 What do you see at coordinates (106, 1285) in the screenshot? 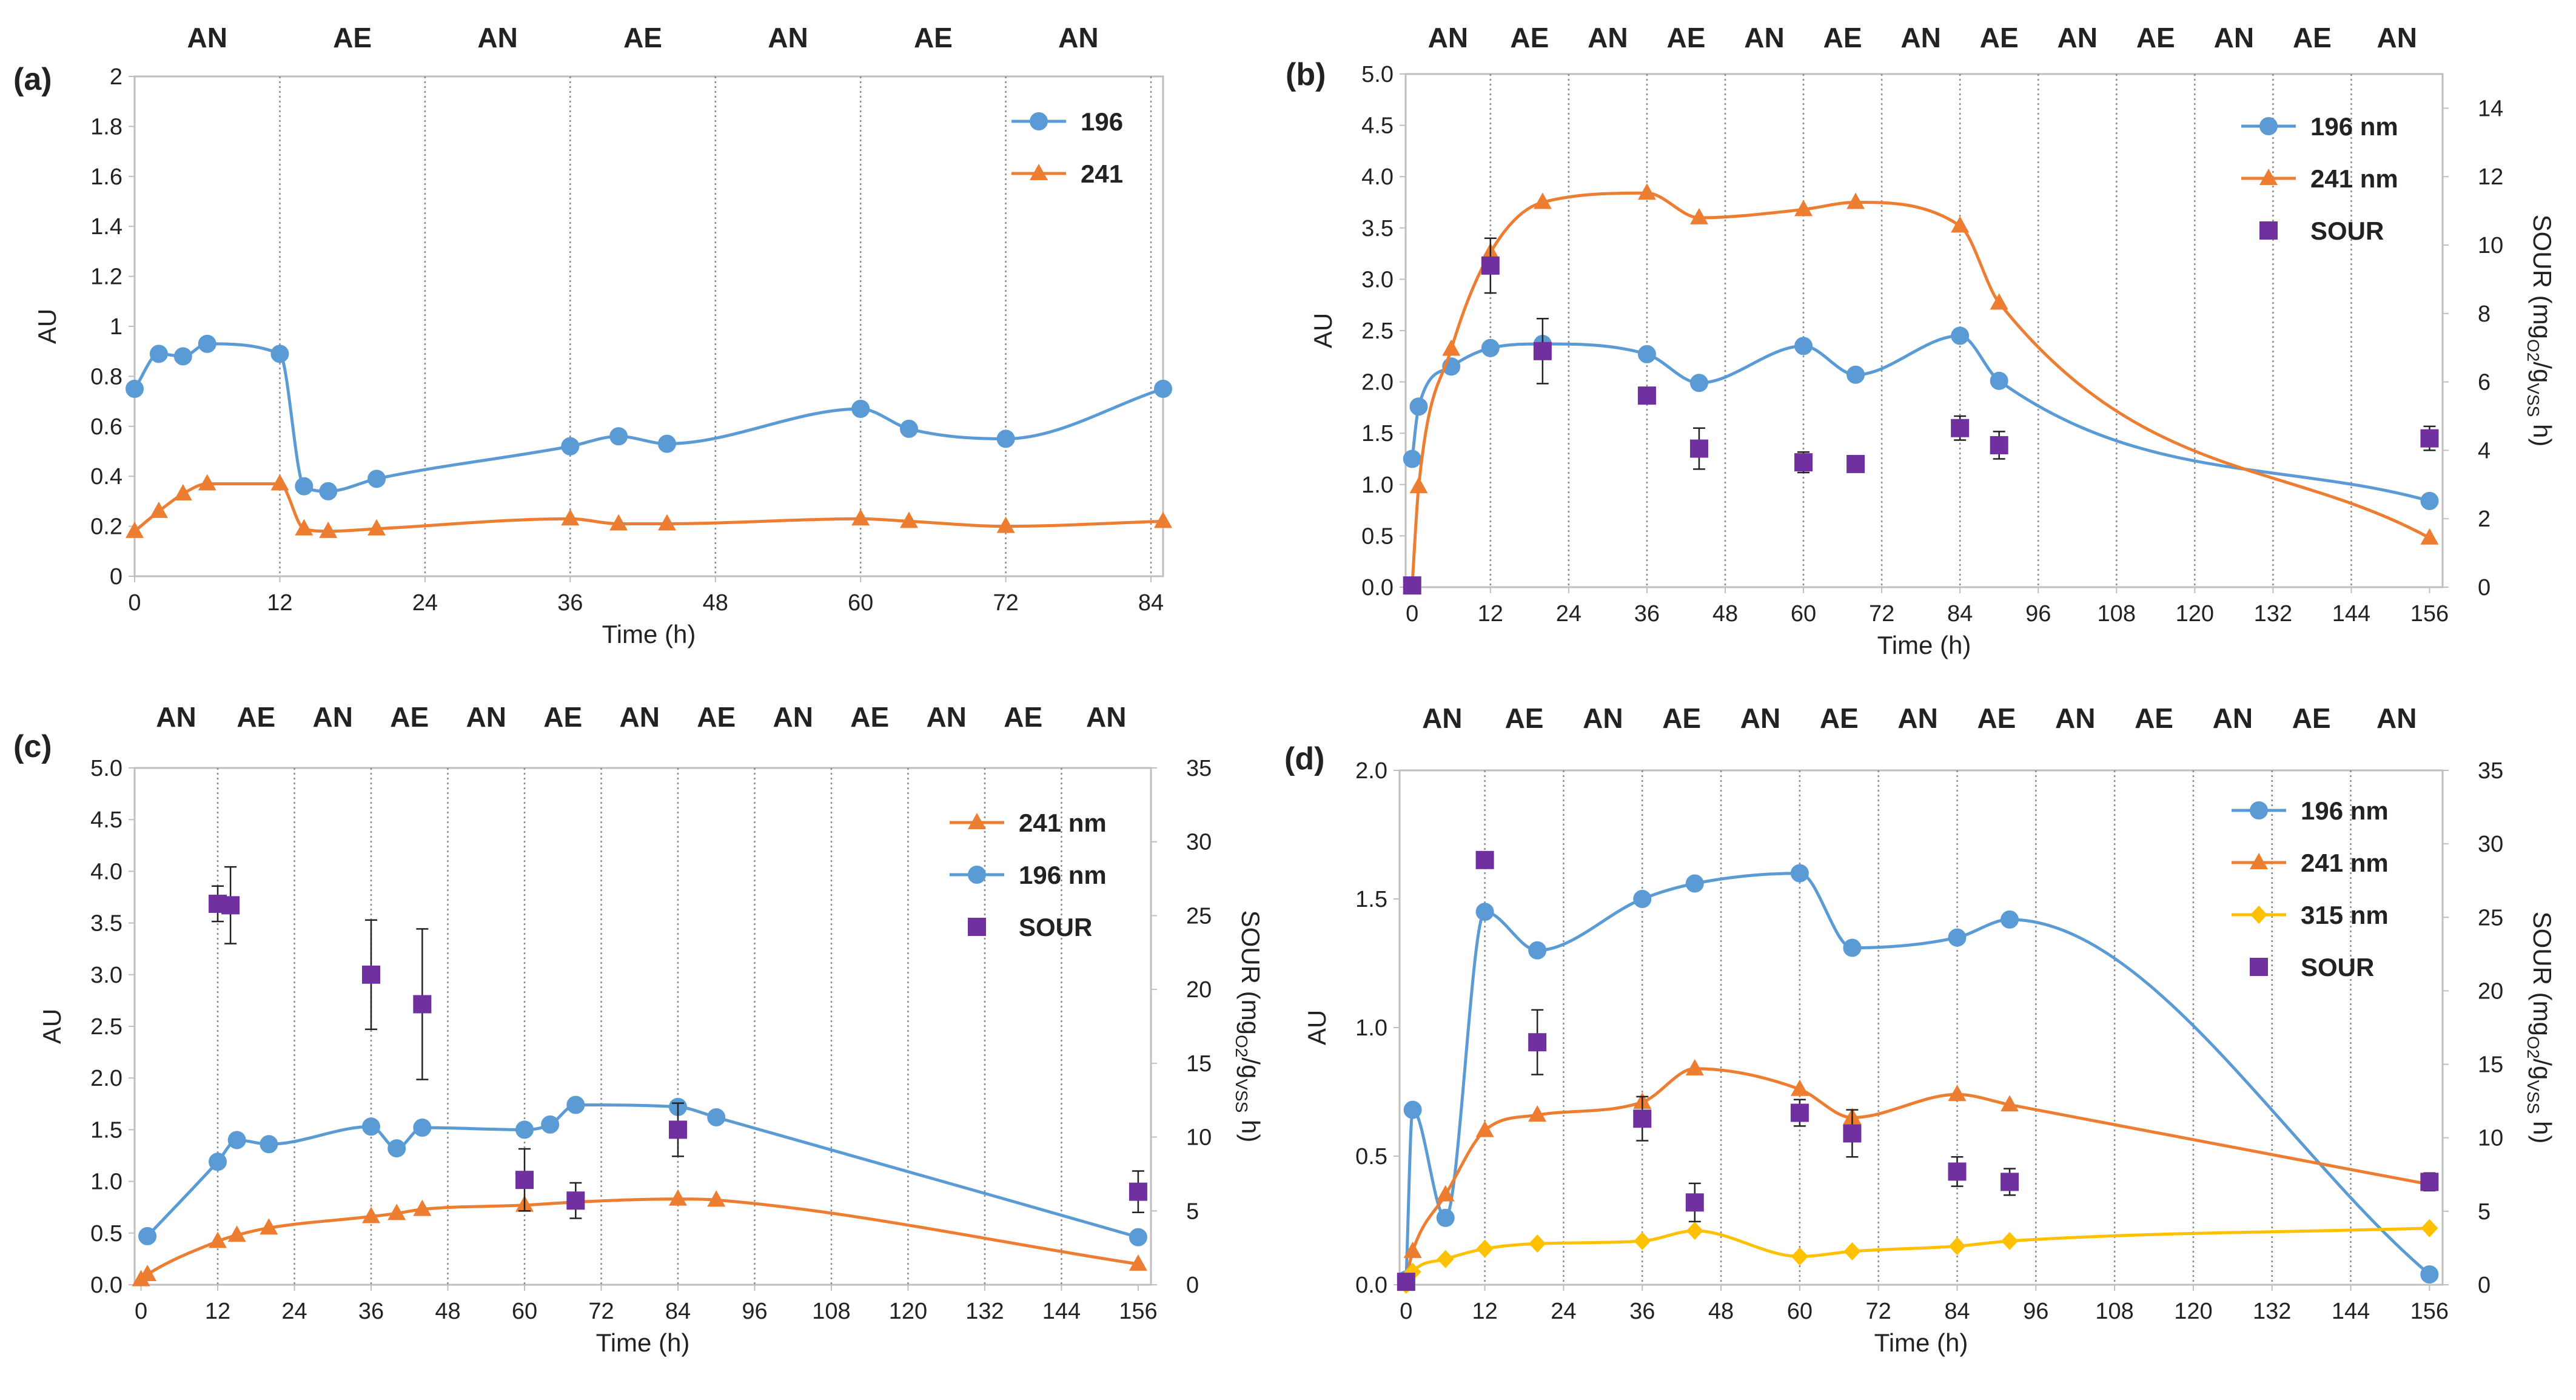
I see `y-tick-label: 0.0` at bounding box center [106, 1285].